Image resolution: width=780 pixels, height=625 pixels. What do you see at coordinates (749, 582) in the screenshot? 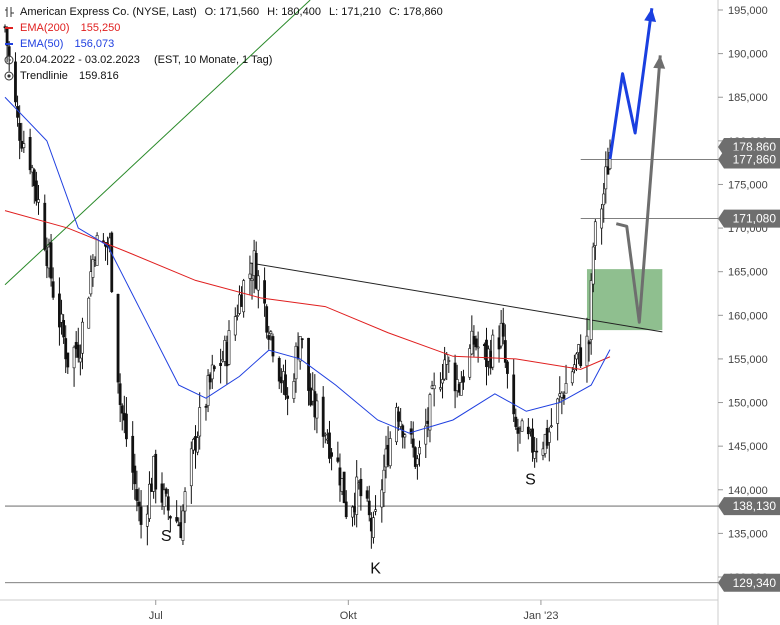
I see `level-flag: 129,340` at bounding box center [749, 582].